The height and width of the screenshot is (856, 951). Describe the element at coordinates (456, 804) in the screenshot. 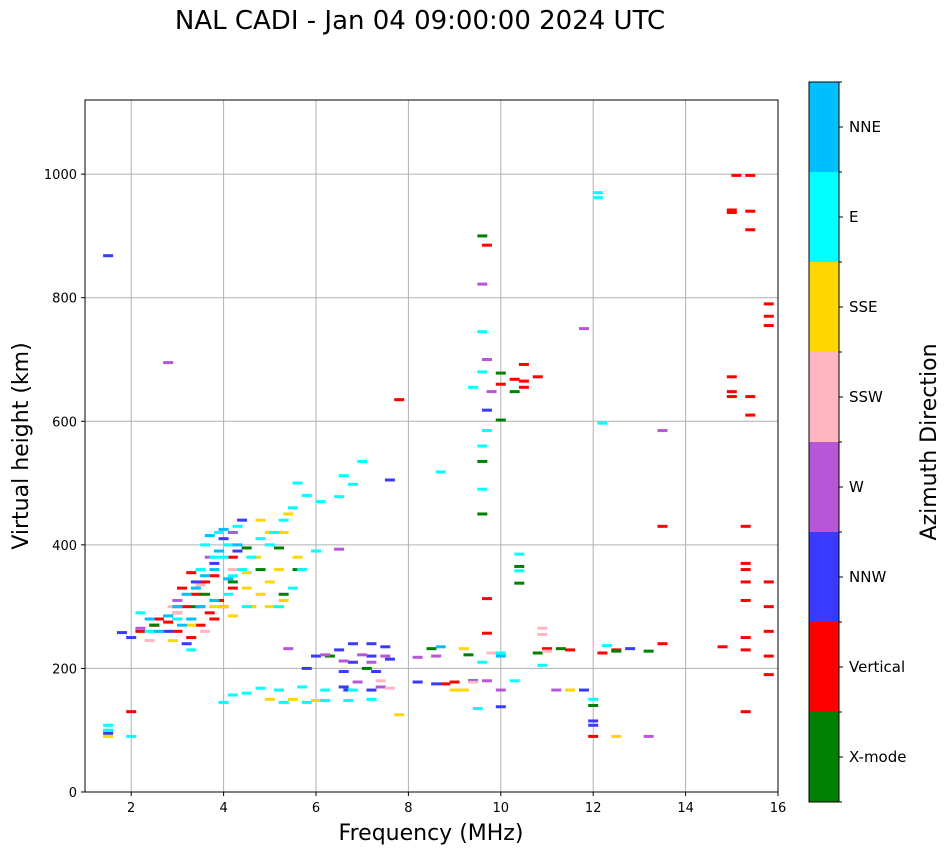

I see `x-axis-ticks: 2 4 6 8 10 12 14 16` at that location.